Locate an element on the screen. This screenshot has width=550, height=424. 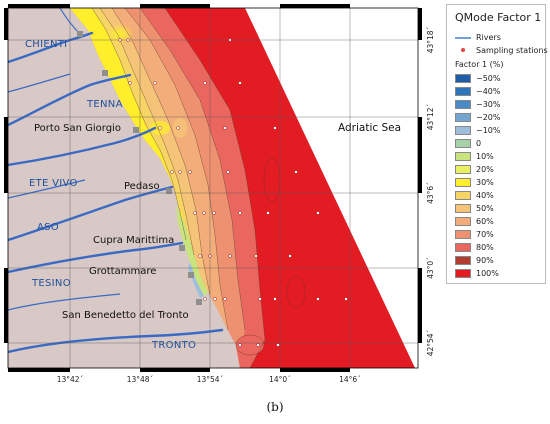
lon-label: 13°54´ is located at coordinates (210, 379).